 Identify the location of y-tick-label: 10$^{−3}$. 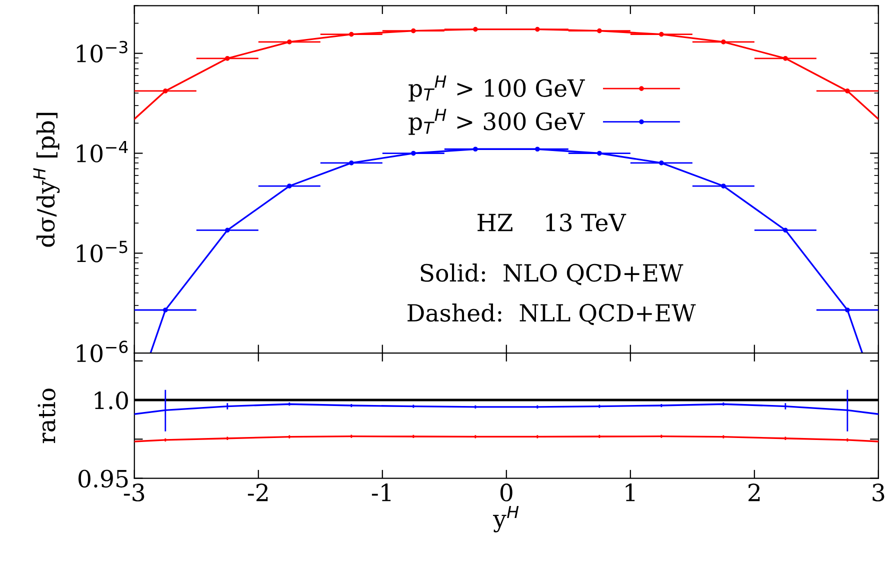
(102, 51).